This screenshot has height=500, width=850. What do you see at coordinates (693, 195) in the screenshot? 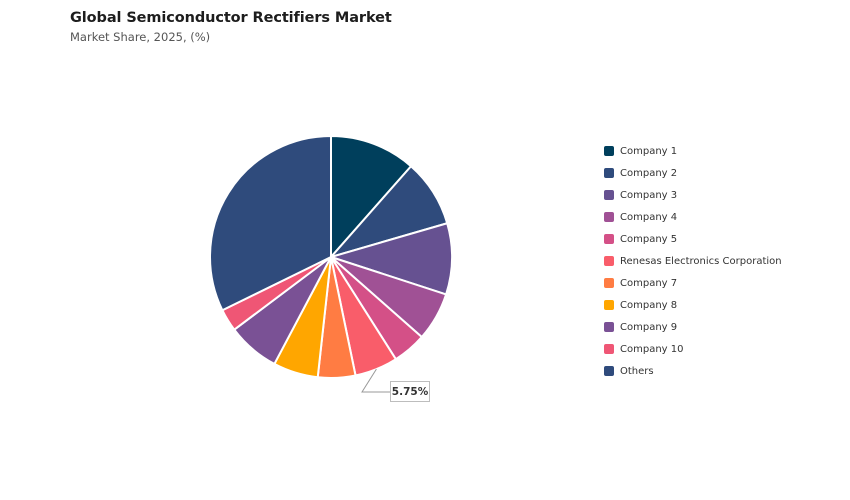
I see `legend-item-company-3: Company 3` at bounding box center [693, 195].